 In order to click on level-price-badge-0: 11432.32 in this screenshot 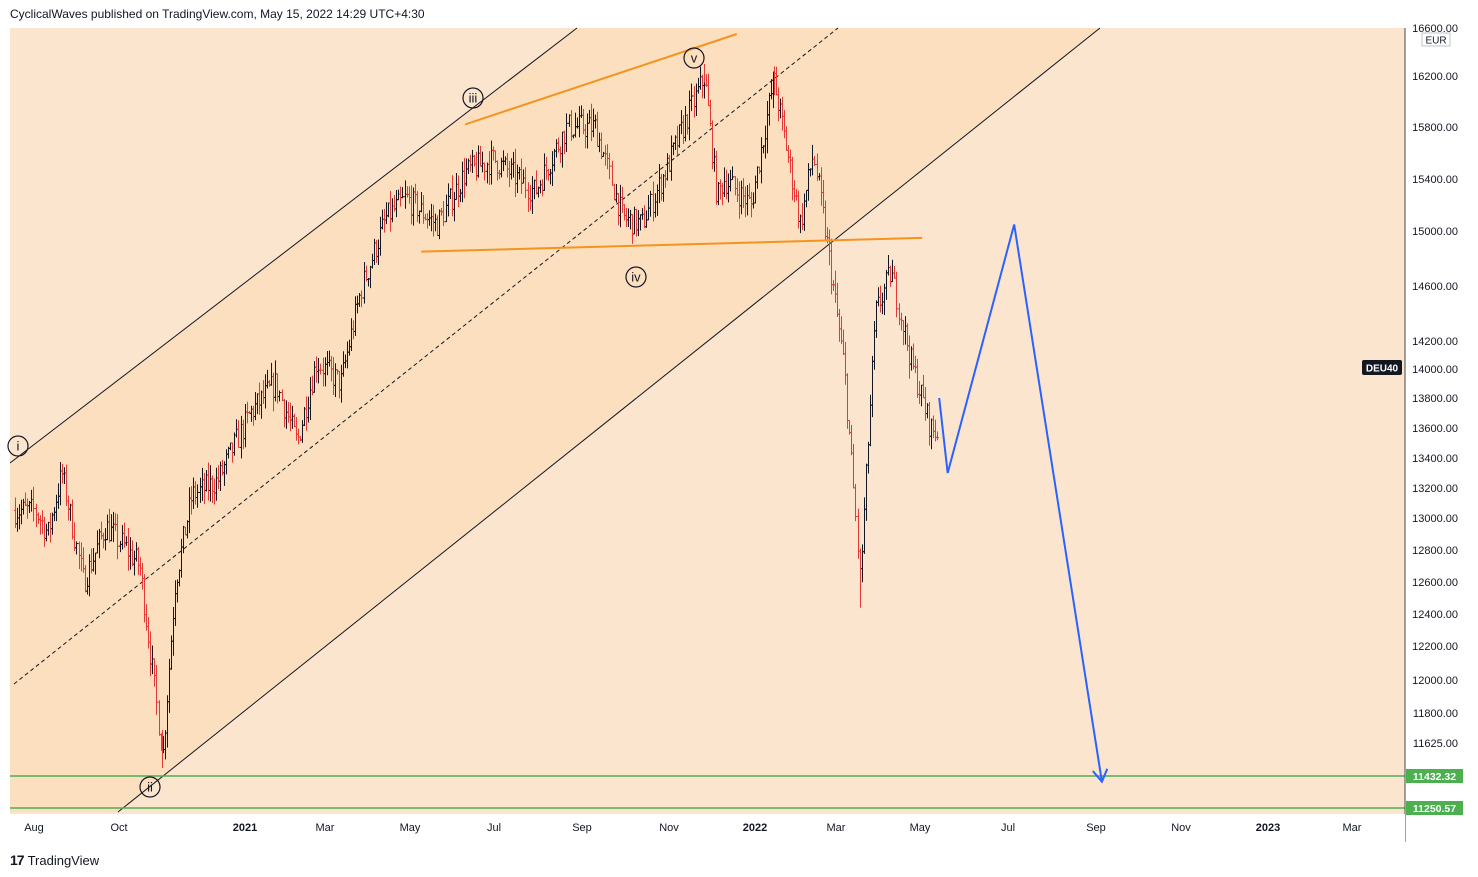, I will do `click(1434, 776)`.